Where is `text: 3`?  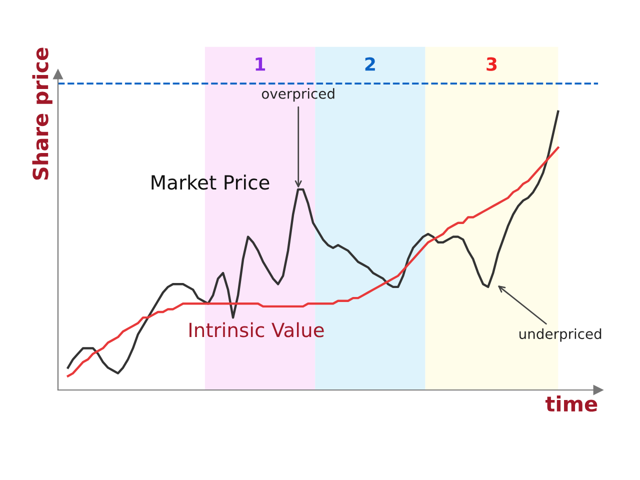
text: 3 is located at coordinates (491, 64).